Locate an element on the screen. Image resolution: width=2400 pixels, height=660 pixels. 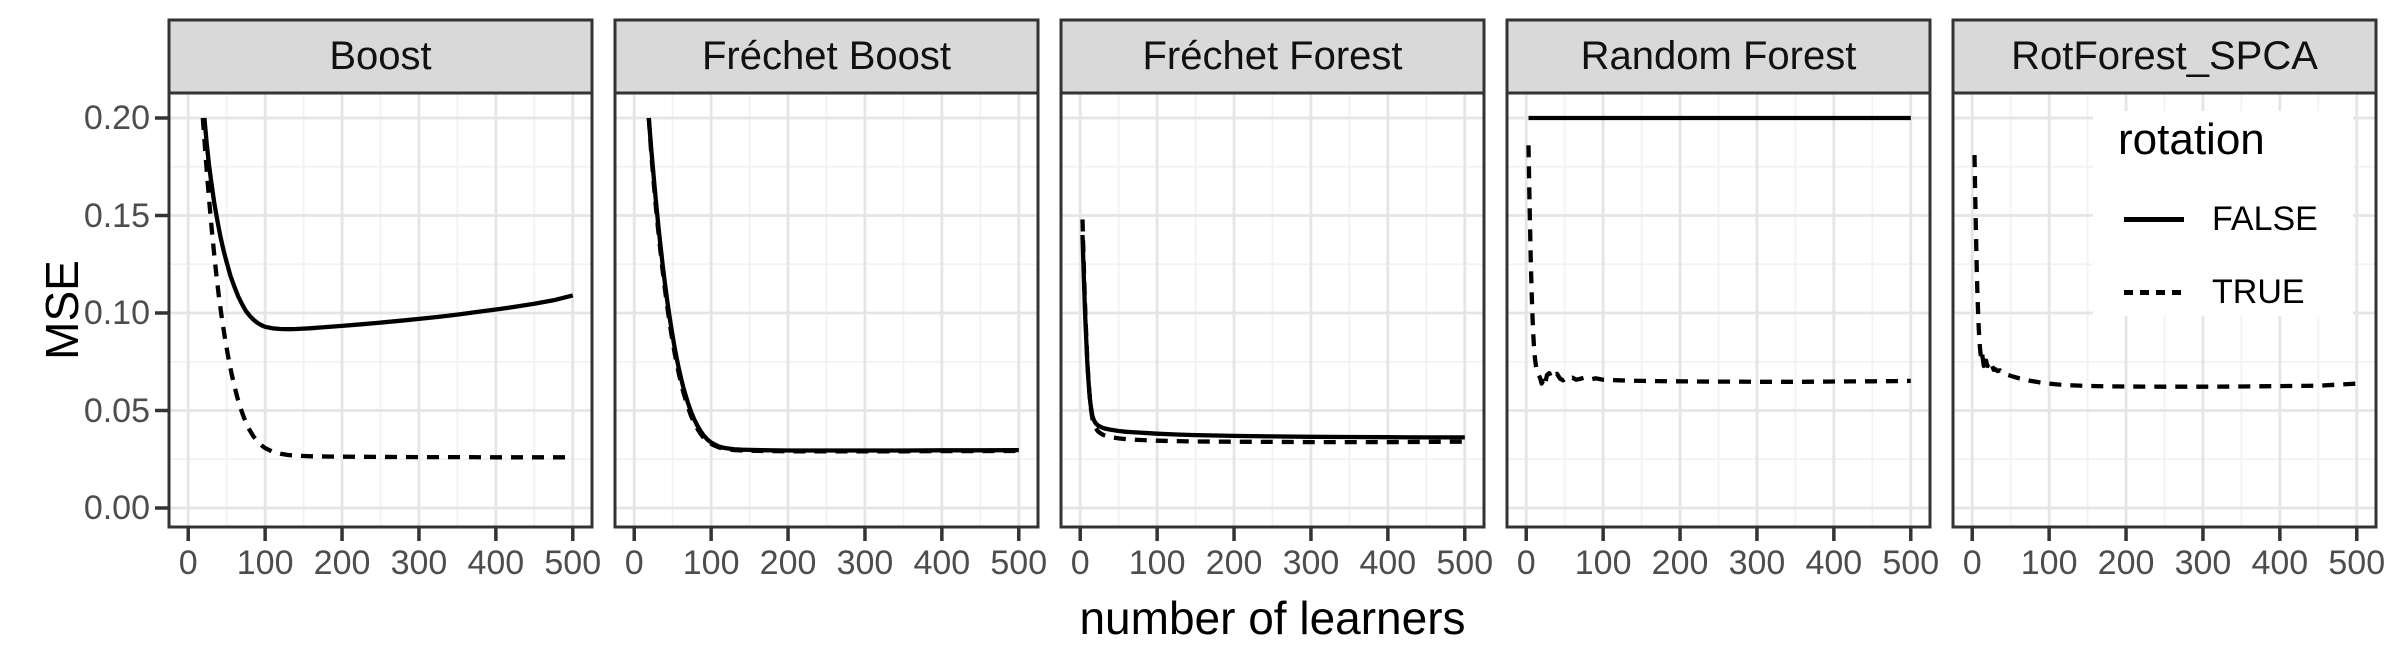
legend-key-solid-line-icon is located at coordinates (2154, 219).